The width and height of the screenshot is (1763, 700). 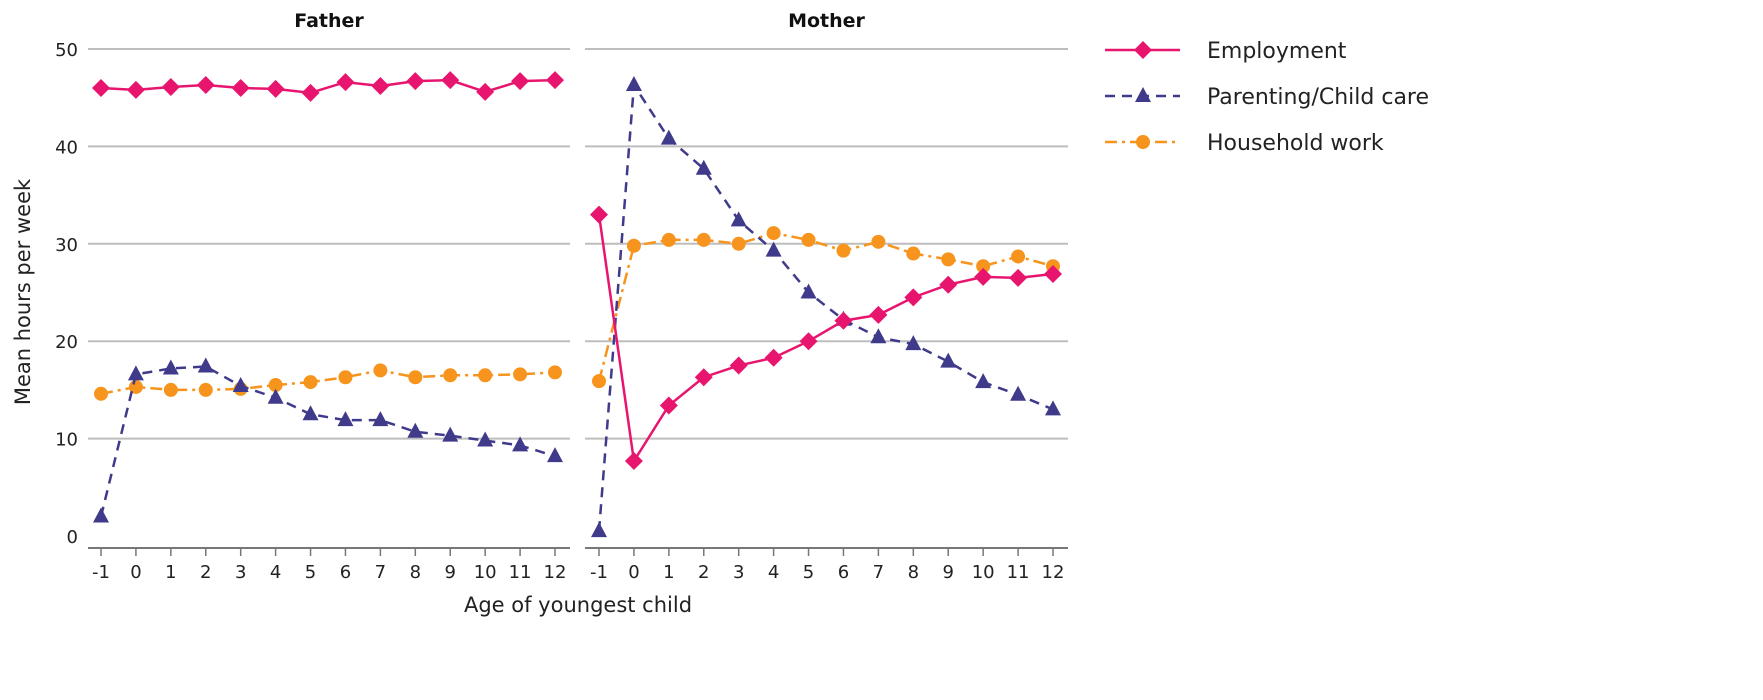 What do you see at coordinates (826, 21) in the screenshot?
I see `panel-title: Mother` at bounding box center [826, 21].